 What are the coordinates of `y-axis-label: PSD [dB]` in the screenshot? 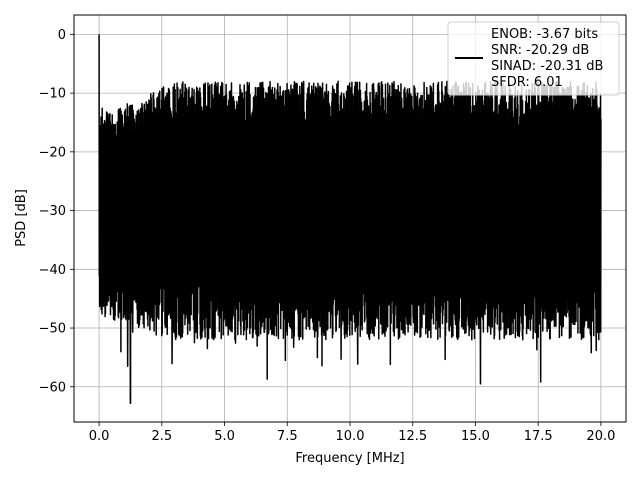 It's located at (21, 218).